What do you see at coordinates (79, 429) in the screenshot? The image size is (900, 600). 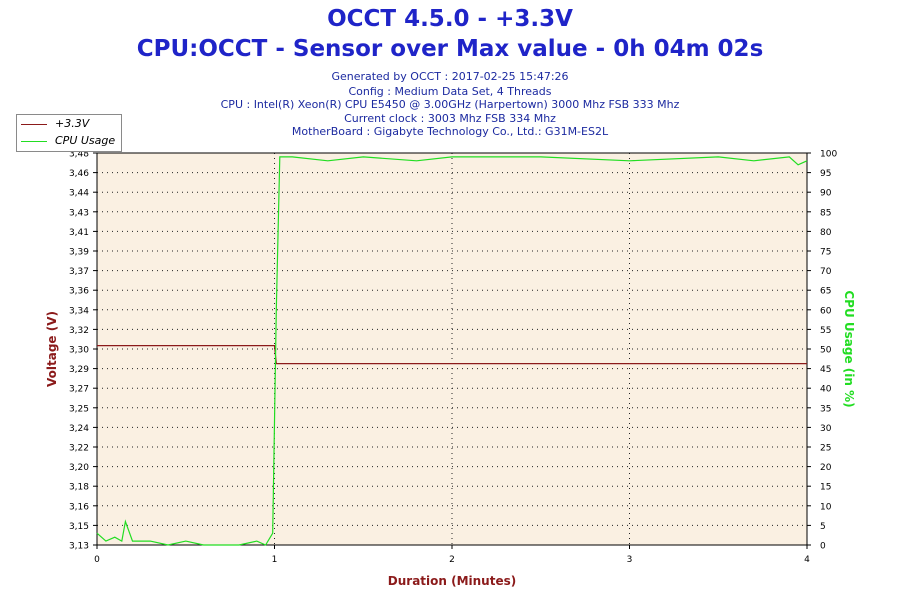 I see `y-left-tick-label: 3,24` at bounding box center [79, 429].